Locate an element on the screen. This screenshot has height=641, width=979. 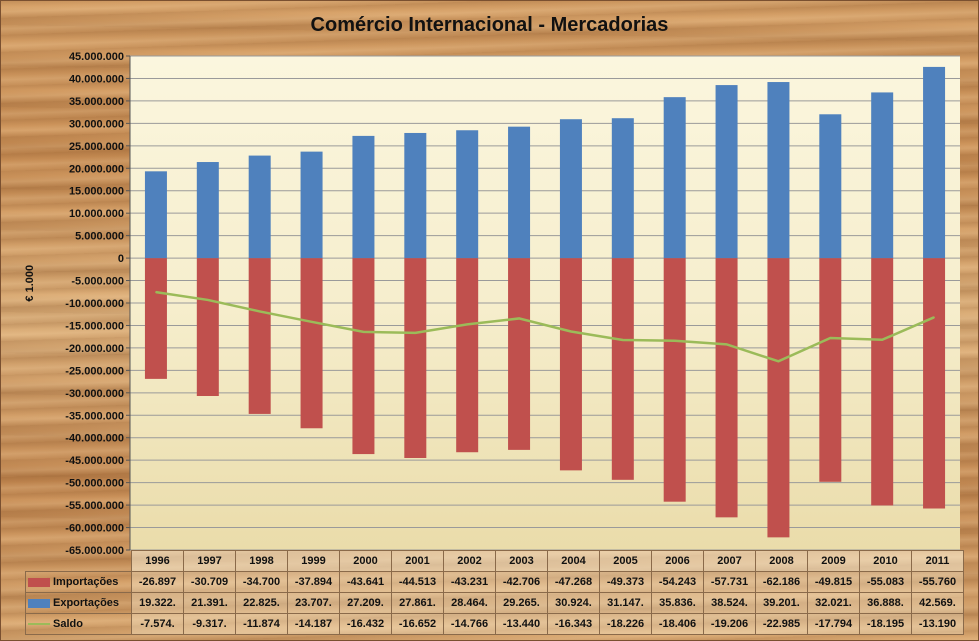
table-cell: -13.440 is located at coordinates (521, 624).